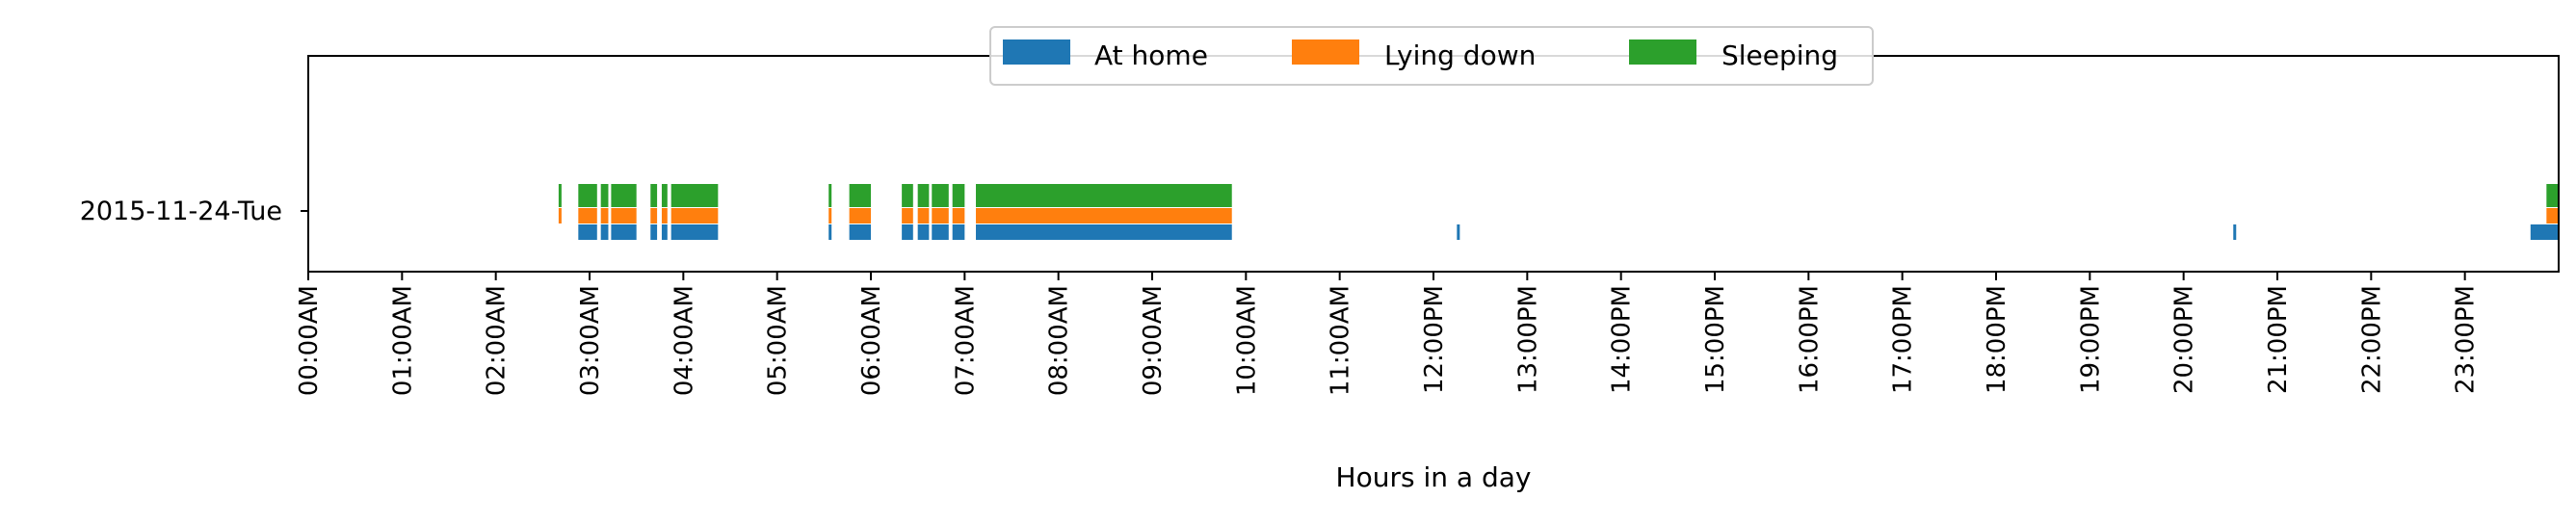  I want to click on x-tick-label: 19:00PM, so click(2090, 339).